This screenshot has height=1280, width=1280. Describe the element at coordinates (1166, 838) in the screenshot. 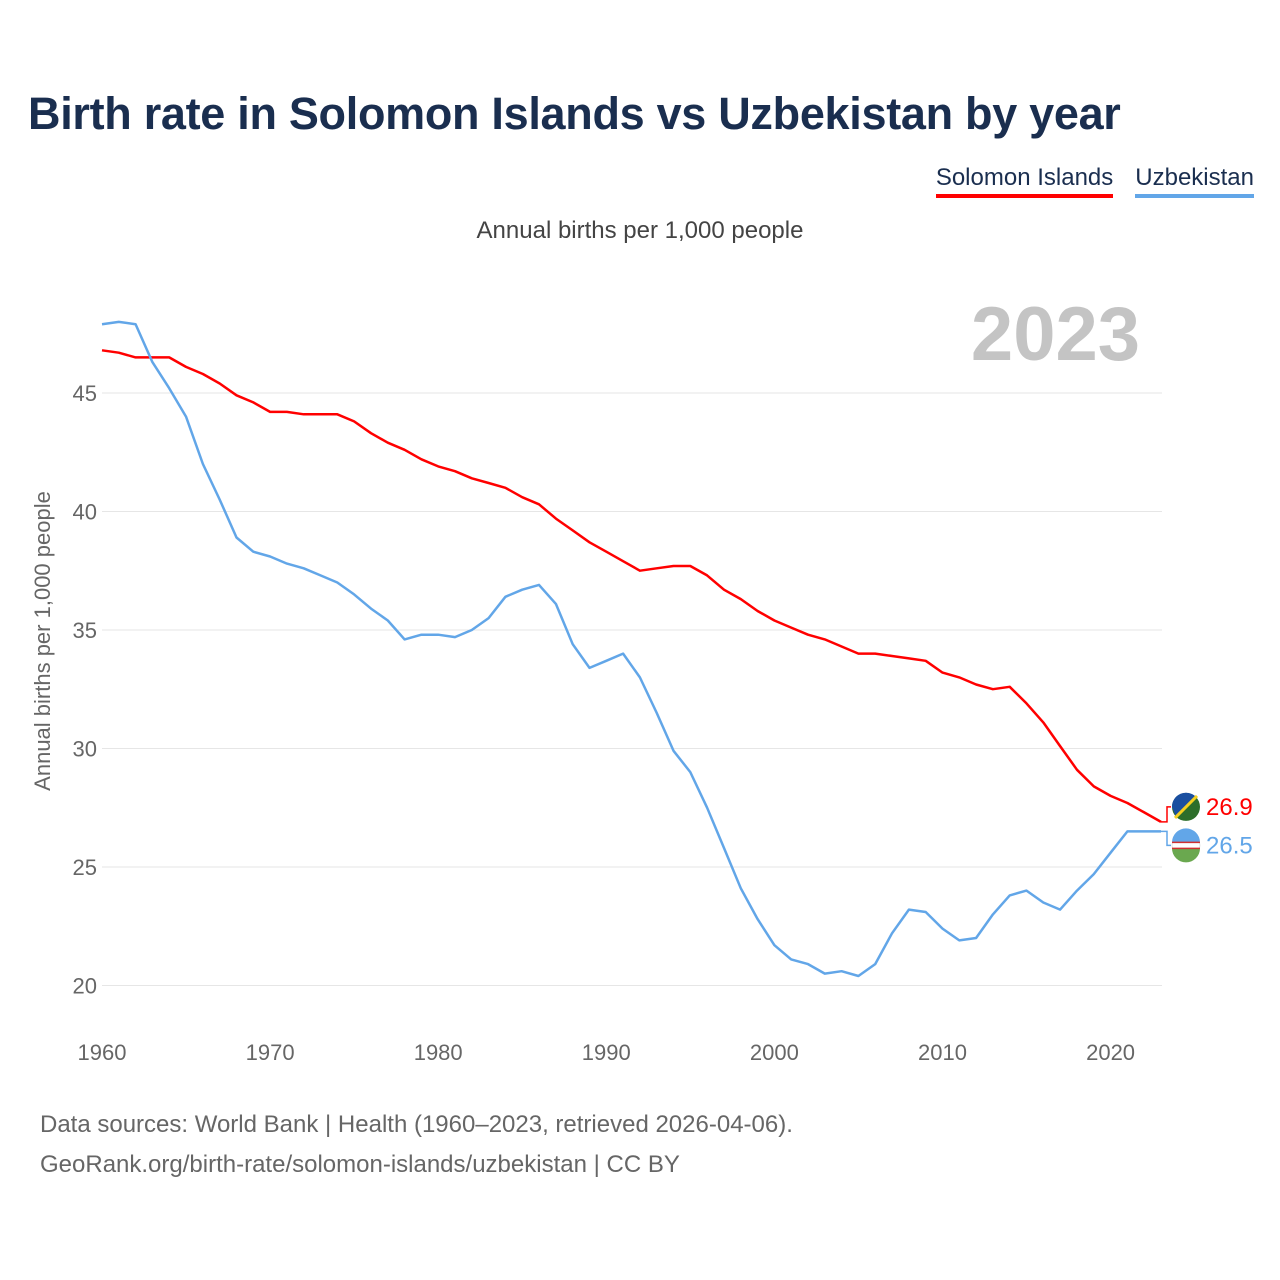

I see `end-connector-uzbekistan` at that location.